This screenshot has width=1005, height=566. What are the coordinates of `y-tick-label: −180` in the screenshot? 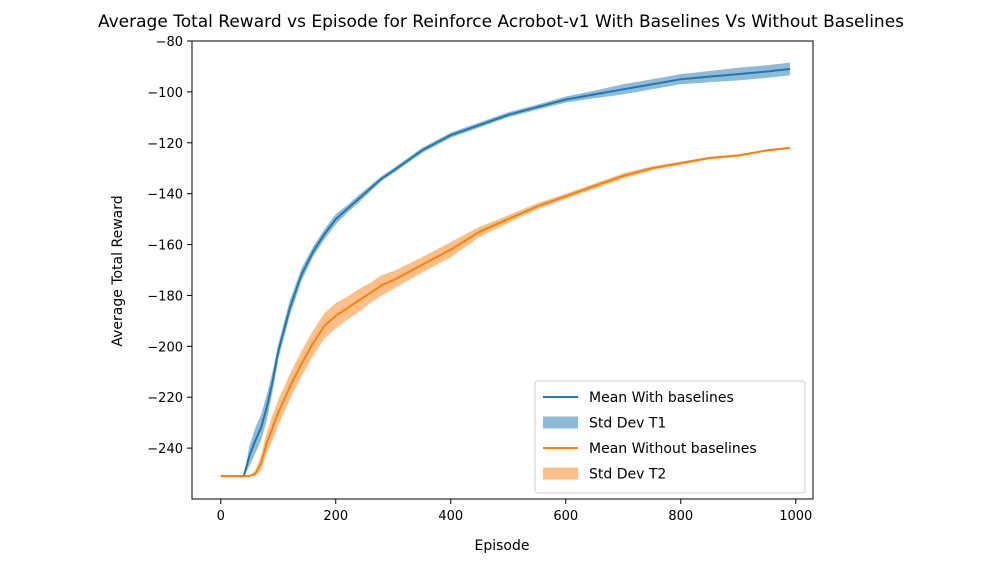 It's located at (165, 296).